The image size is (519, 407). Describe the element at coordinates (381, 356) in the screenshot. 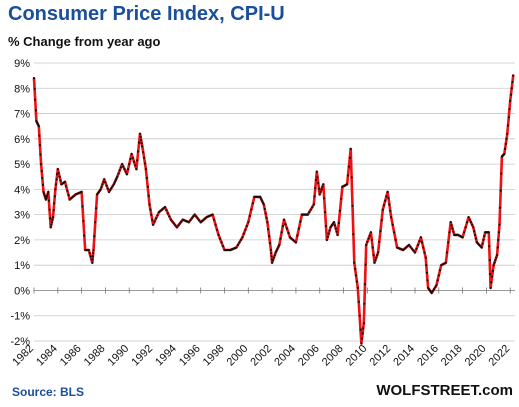

I see `x-tick-label: 2012` at that location.